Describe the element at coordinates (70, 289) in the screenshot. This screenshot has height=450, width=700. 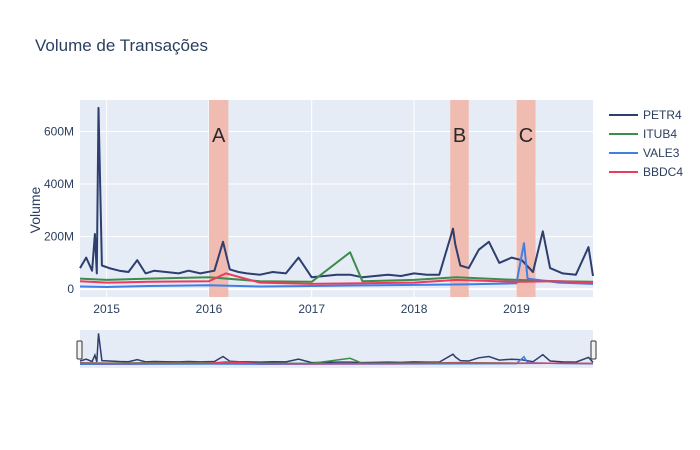
I see `y-tick-label: 0` at that location.